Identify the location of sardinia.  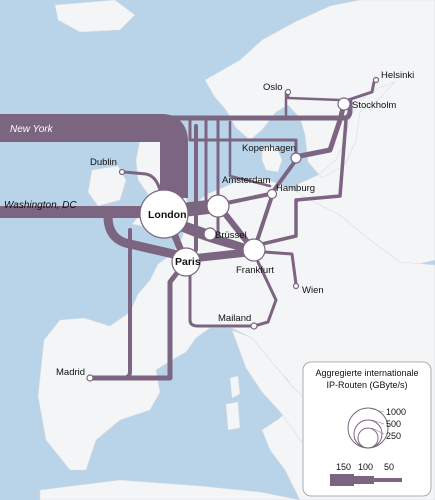
(233, 416).